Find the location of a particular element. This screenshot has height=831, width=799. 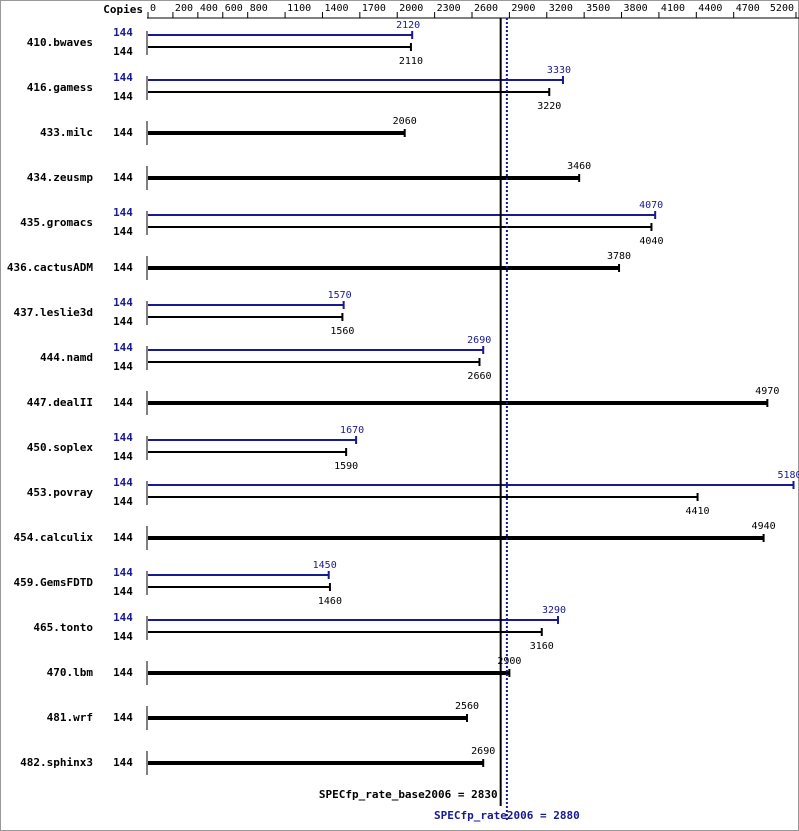

benchmark-label: 437.leslie3d is located at coordinates (53, 312).